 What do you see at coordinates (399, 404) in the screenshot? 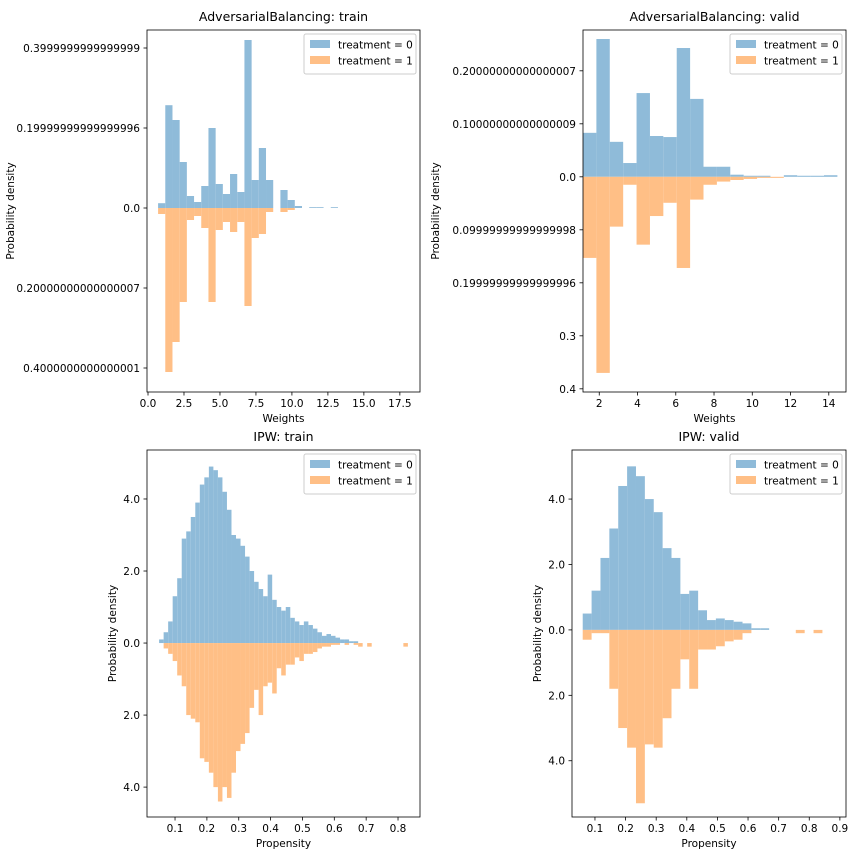
I see `x-tick-label: 17.5` at bounding box center [399, 404].